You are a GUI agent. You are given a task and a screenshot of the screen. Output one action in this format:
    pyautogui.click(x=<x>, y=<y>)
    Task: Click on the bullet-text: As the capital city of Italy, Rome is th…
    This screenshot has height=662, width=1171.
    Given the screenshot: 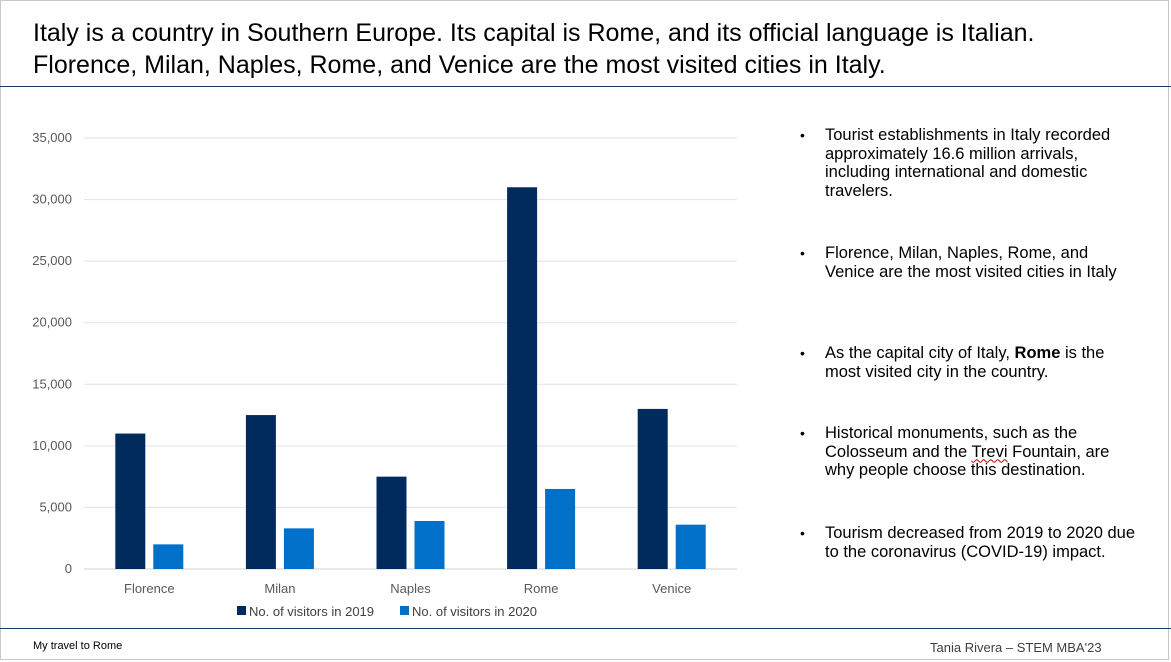 What is the action you would take?
    pyautogui.click(x=982, y=362)
    